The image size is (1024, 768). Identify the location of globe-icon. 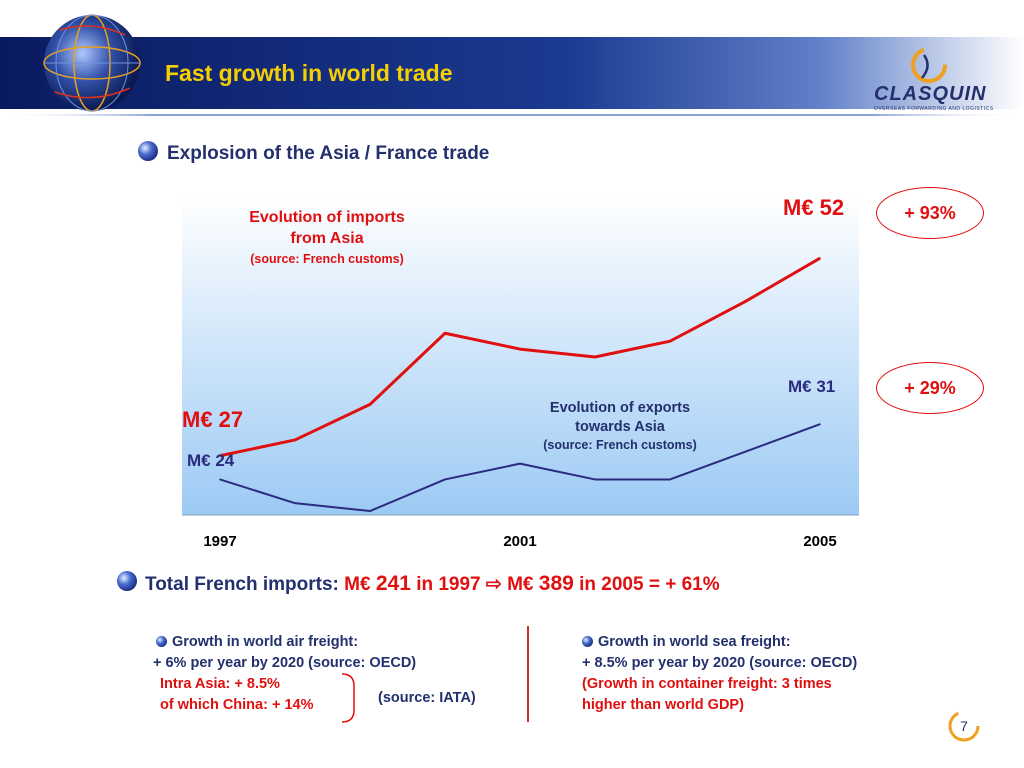
(92, 63).